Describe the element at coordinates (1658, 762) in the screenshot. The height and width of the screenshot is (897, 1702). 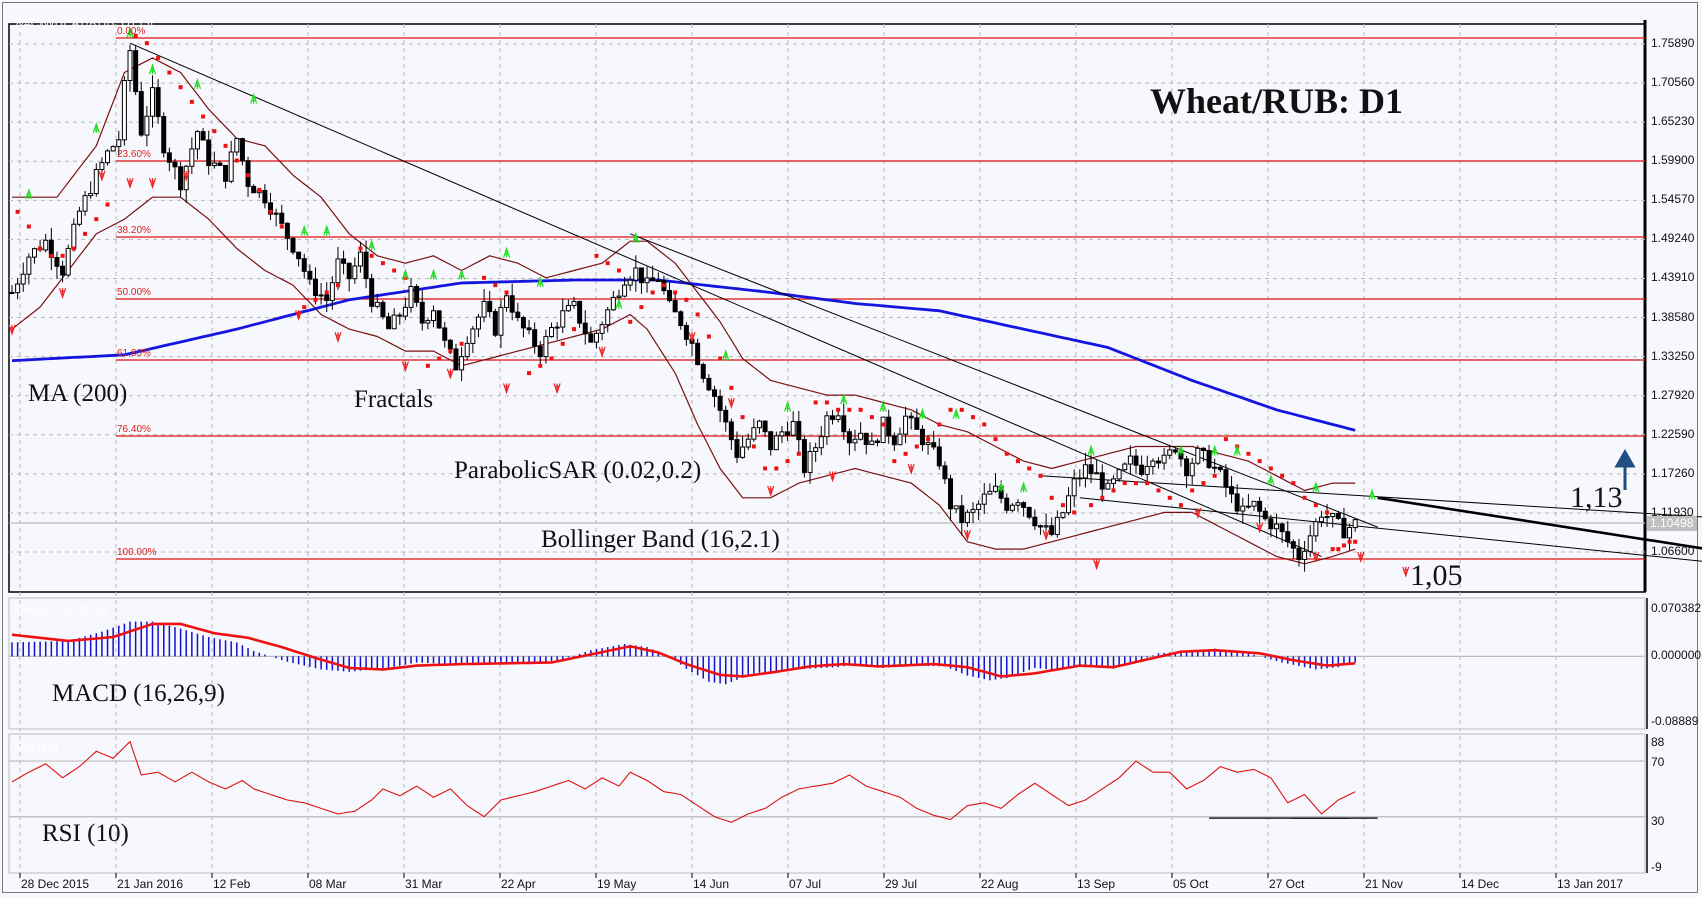
I see `rsi-tick-label: 70` at that location.